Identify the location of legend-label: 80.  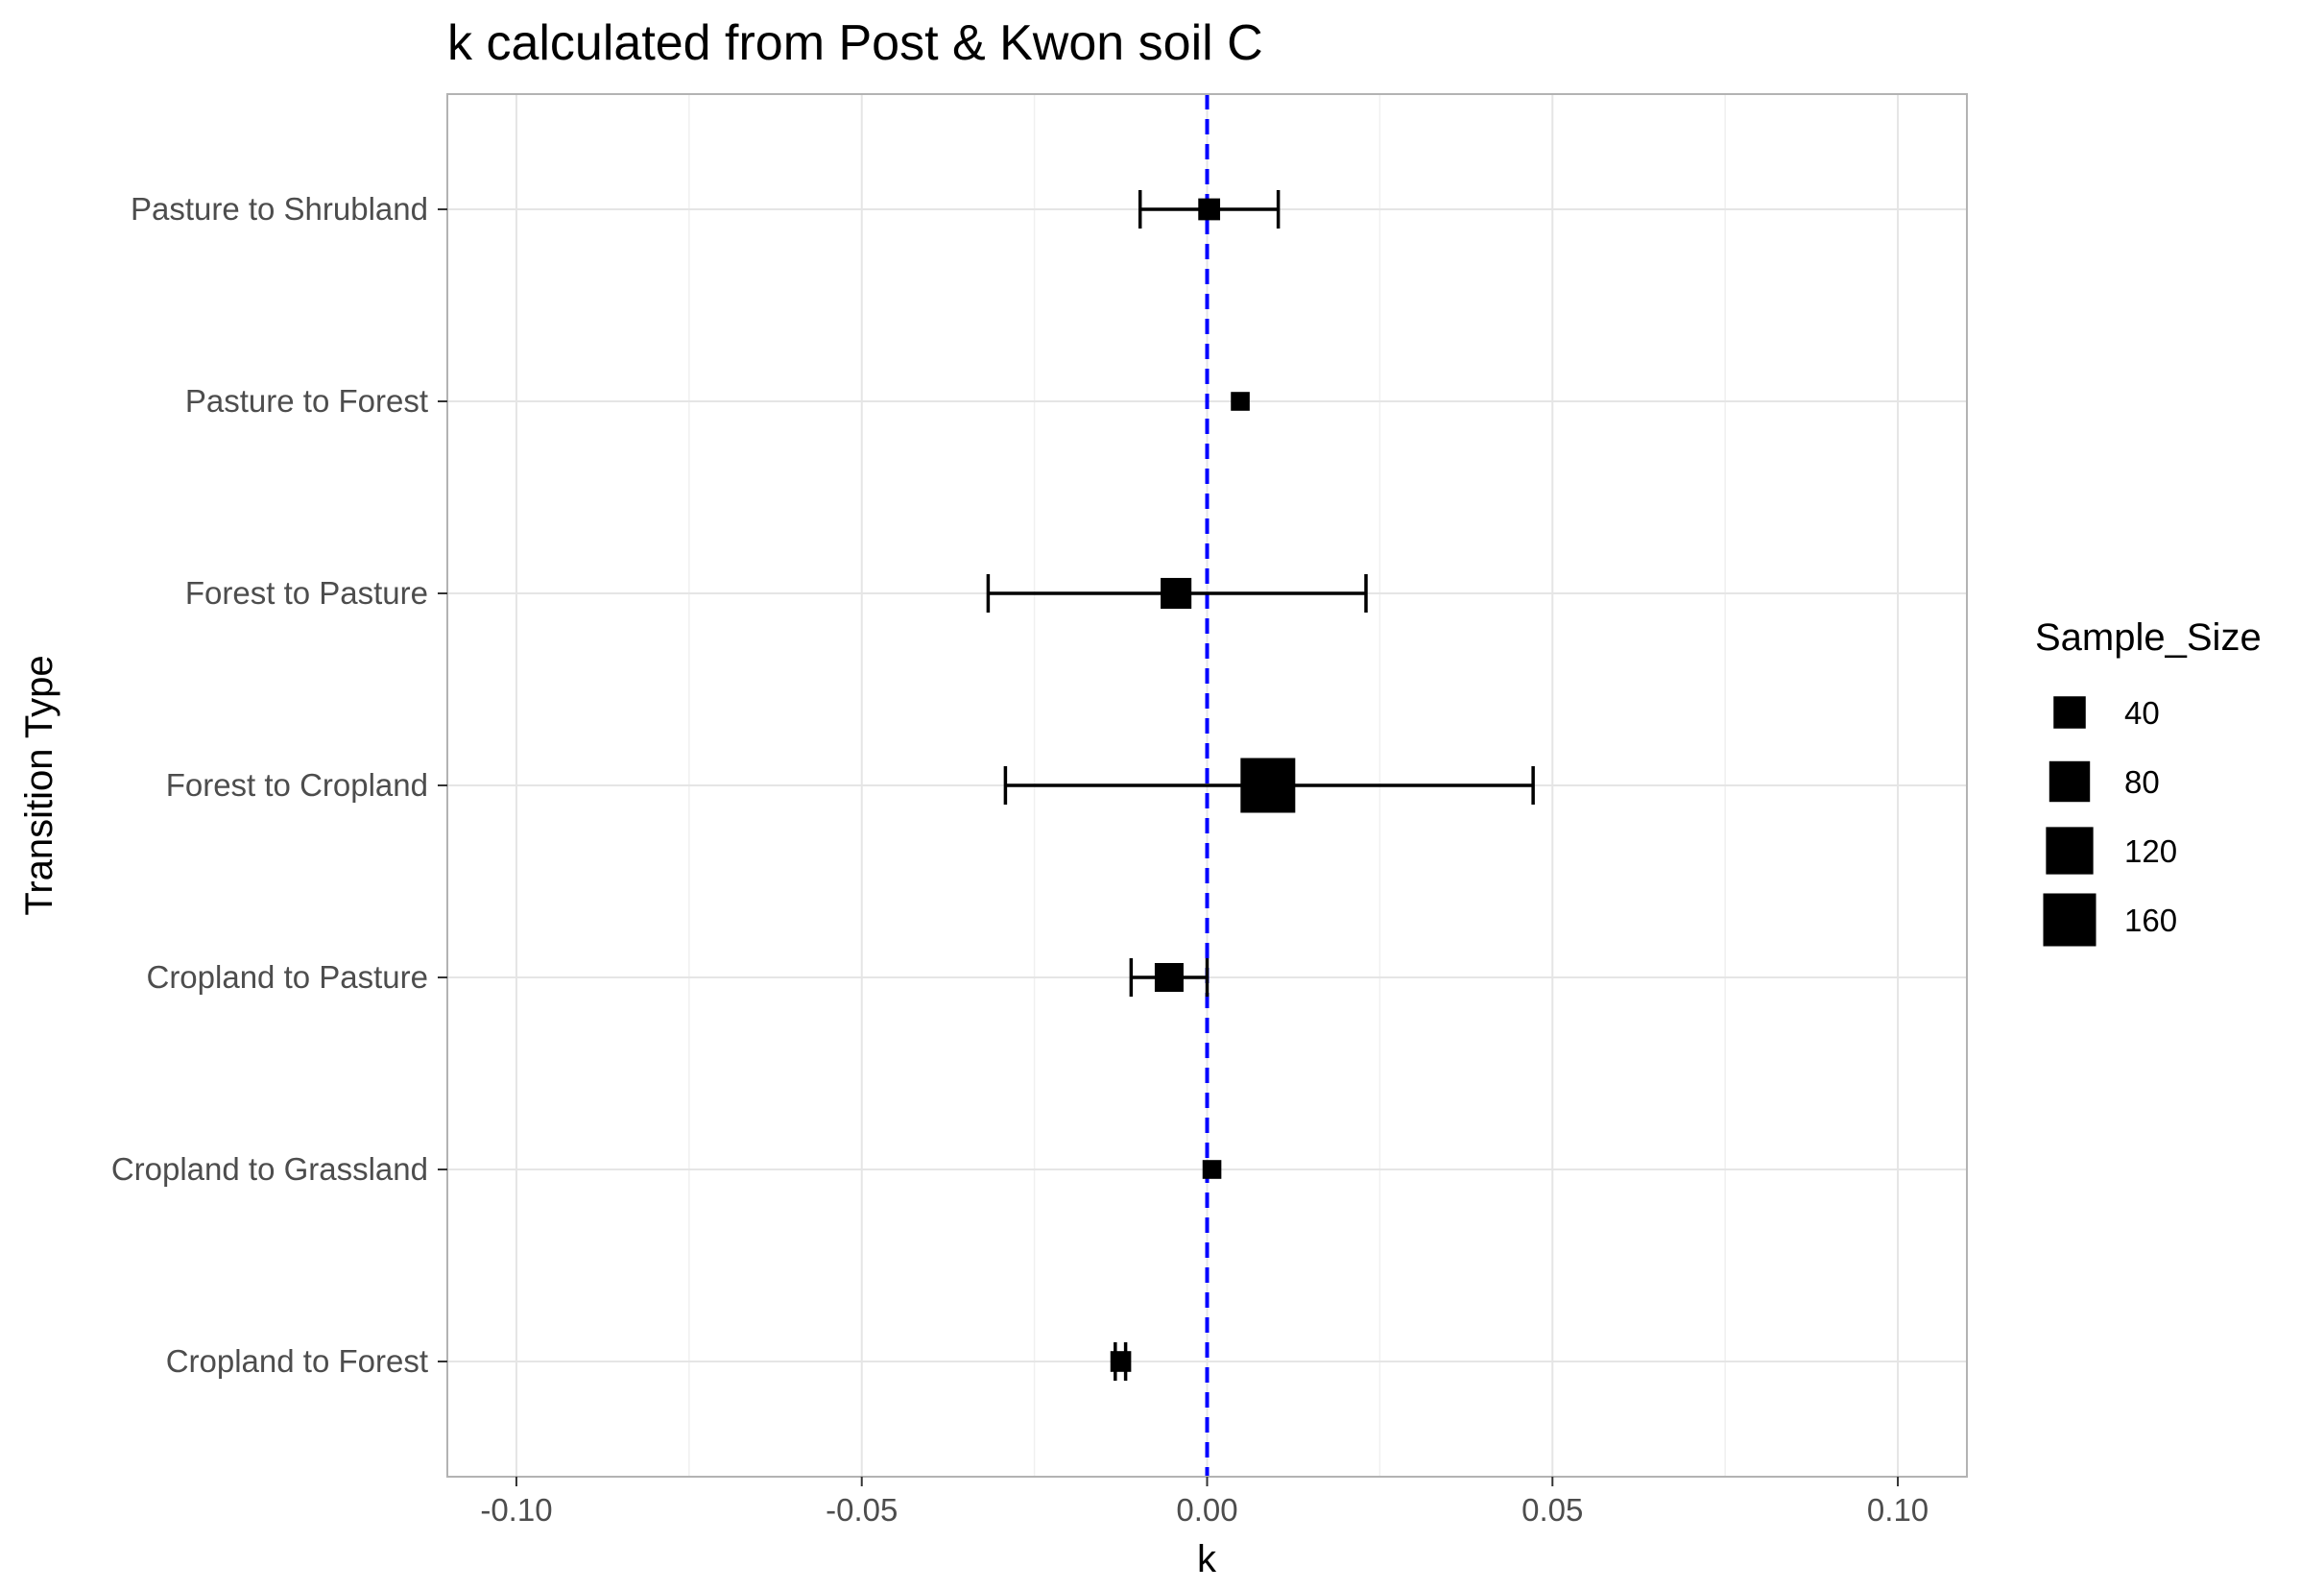
(2142, 782).